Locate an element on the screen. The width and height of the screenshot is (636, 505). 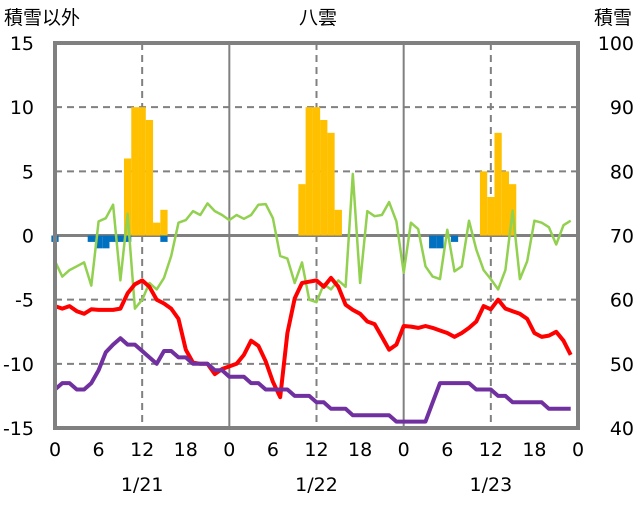
left-tick-label: 0 is located at coordinates (28, 237).